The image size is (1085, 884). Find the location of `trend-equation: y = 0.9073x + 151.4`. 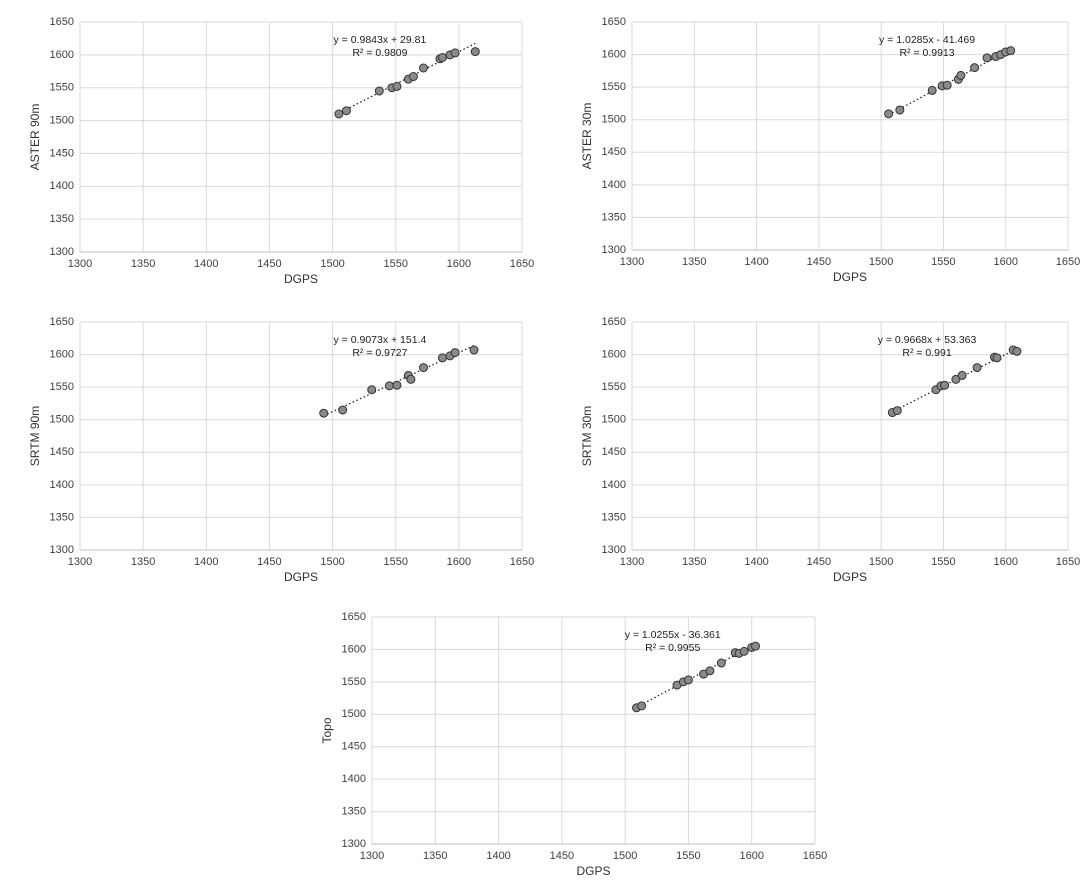

trend-equation: y = 0.9073x + 151.4 is located at coordinates (380, 340).